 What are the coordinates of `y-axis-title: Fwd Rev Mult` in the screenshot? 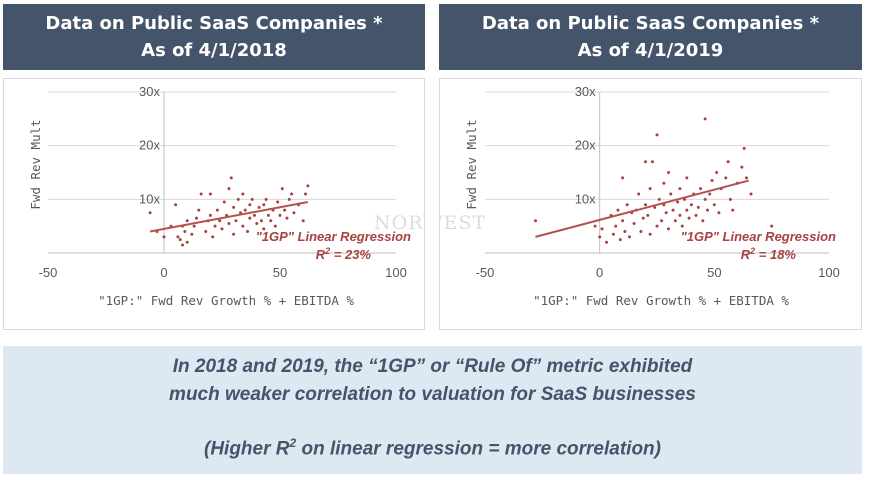 It's located at (35, 164).